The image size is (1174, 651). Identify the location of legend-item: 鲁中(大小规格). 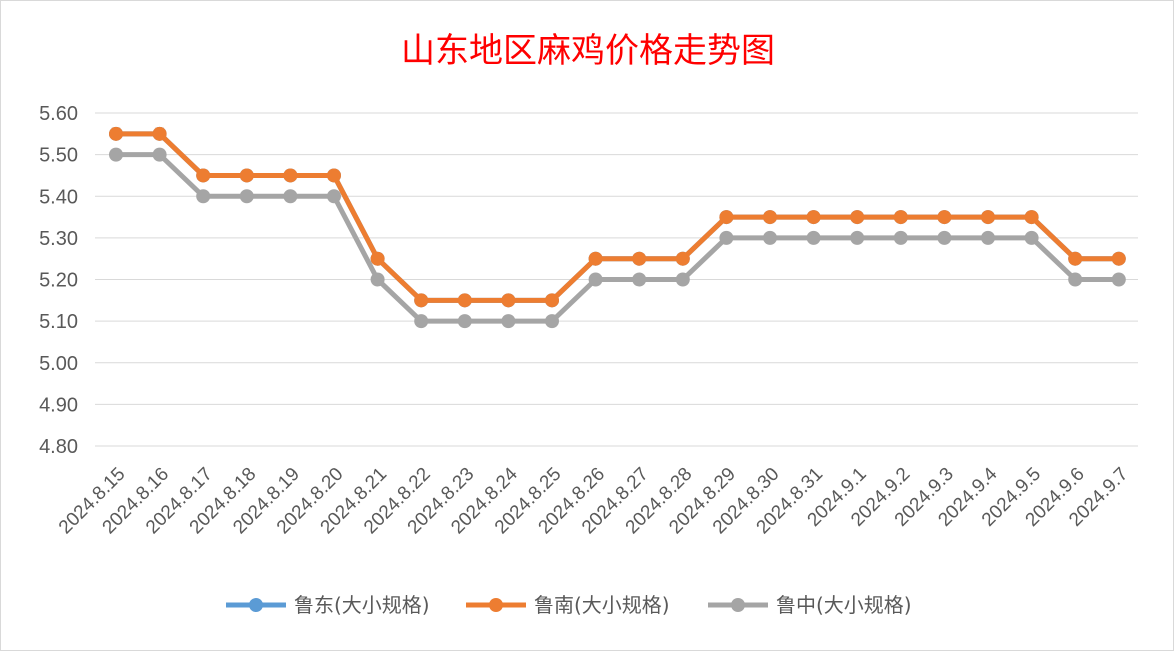
(810, 605).